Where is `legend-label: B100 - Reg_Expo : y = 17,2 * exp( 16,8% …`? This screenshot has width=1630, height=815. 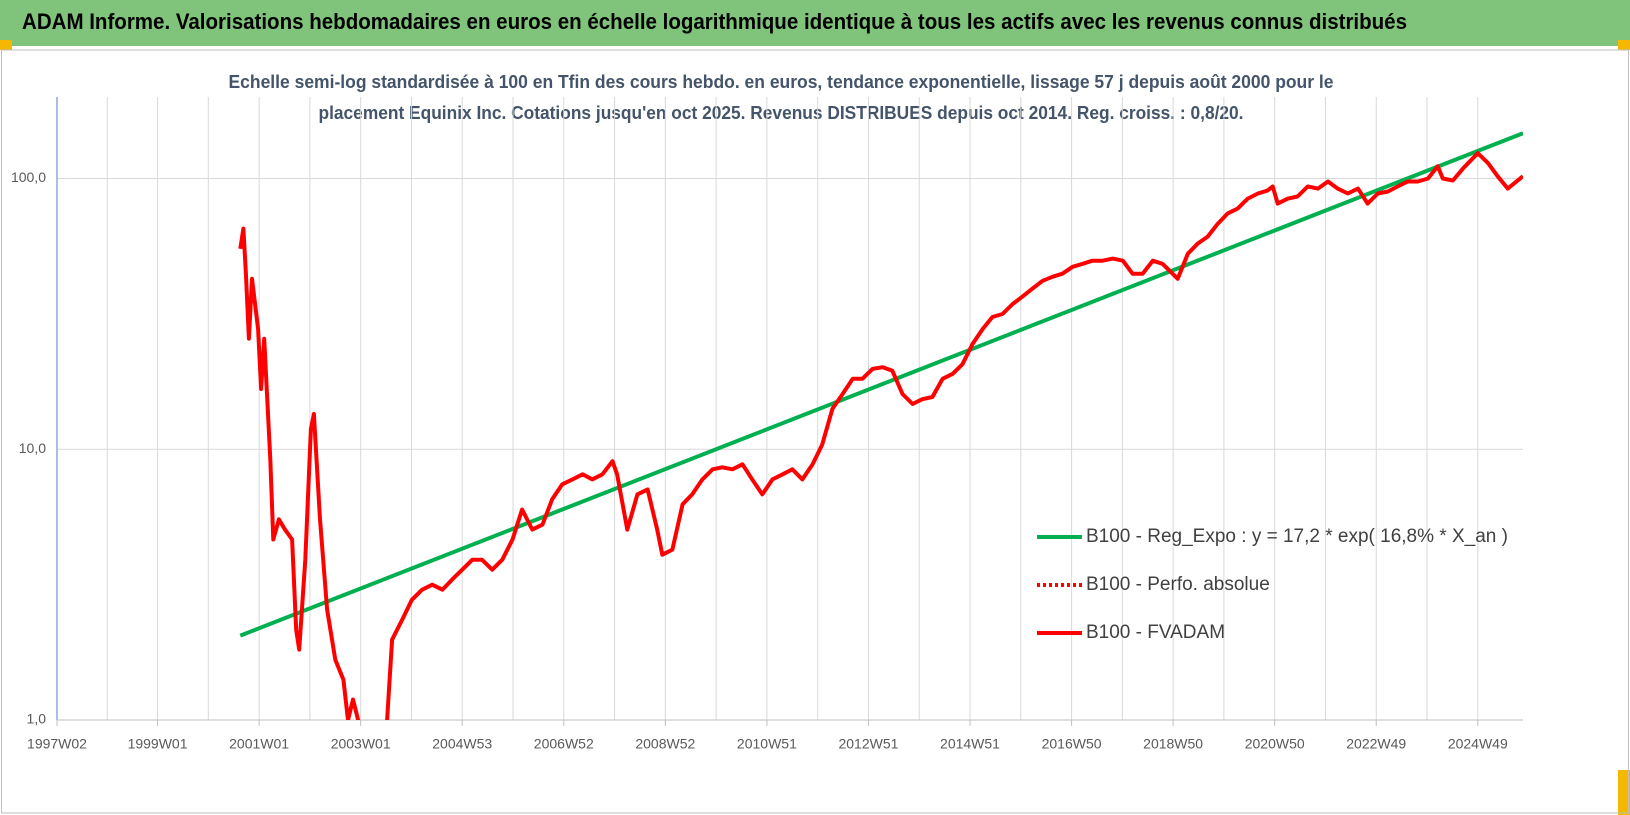
legend-label: B100 - Reg_Expo : y = 17,2 * exp( 16,8% … is located at coordinates (1297, 536).